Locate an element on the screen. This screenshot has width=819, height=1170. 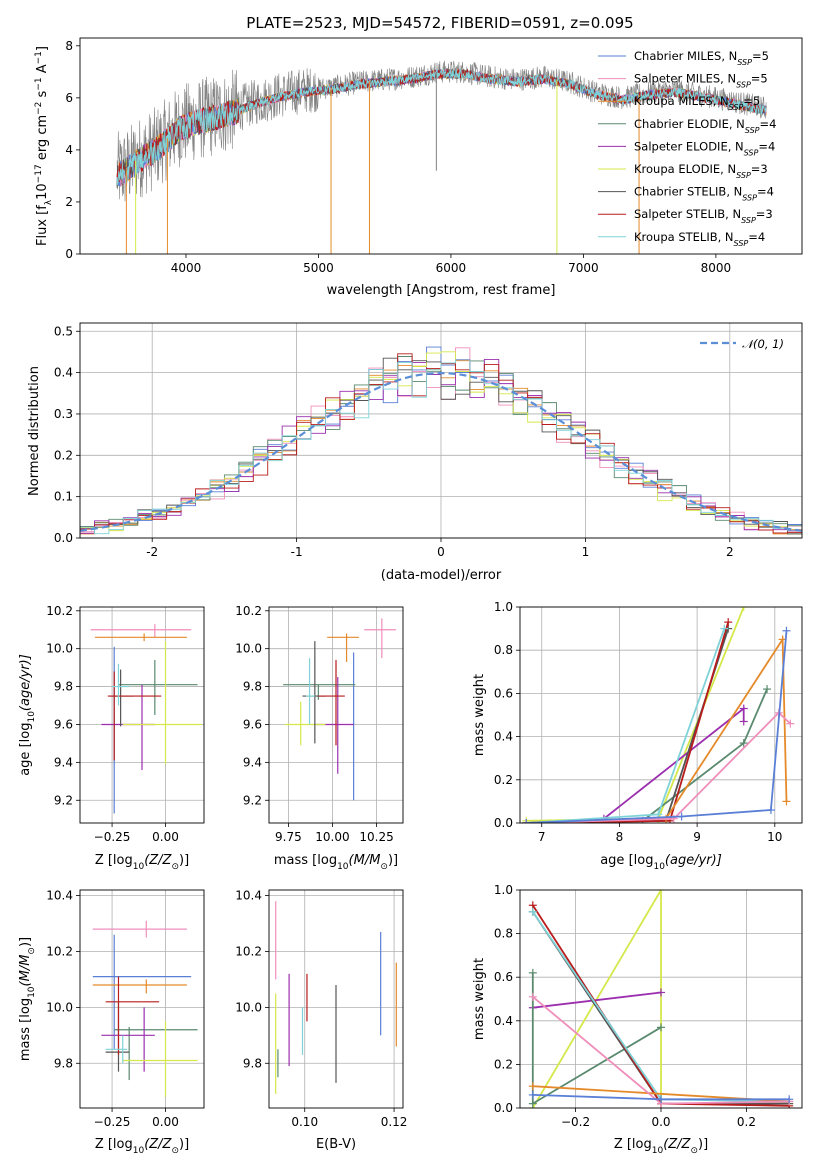
legend-text: Chabrier ELODIE, N is located at coordinates (689, 124).